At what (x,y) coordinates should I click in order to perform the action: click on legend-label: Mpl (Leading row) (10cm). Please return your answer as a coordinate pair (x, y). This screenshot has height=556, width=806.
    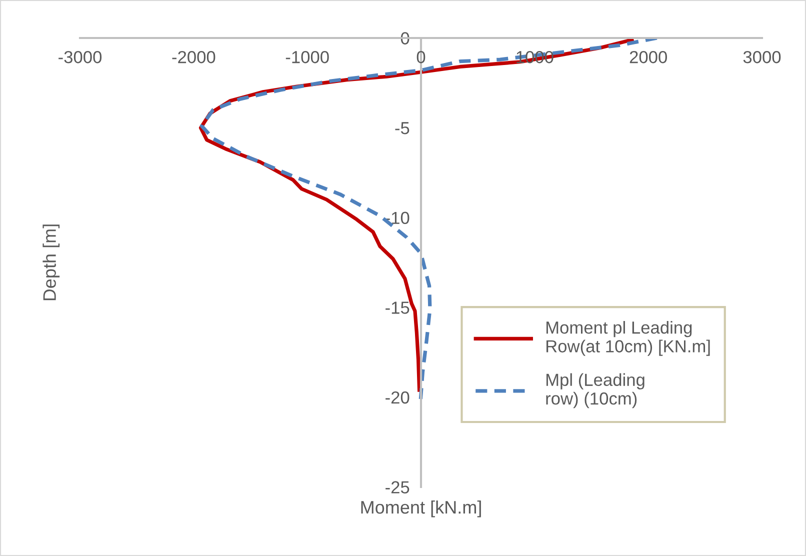
    Looking at the image, I should click on (595, 390).